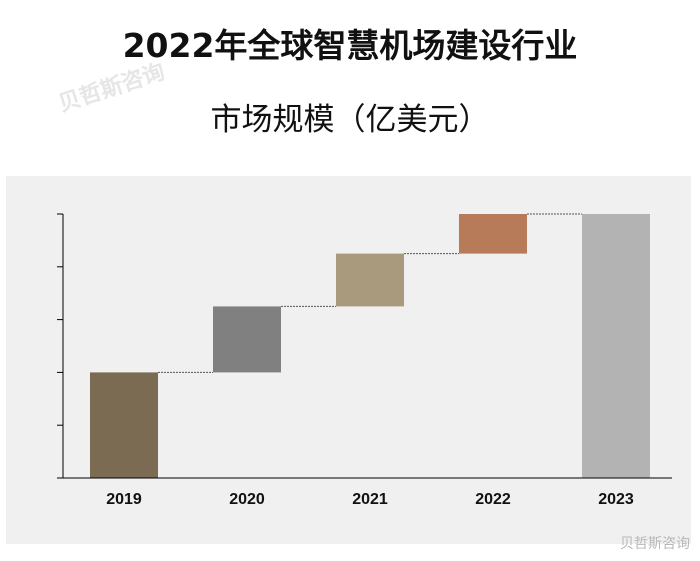  Describe the element at coordinates (493, 499) in the screenshot. I see `x-tick-label-2022: 2022` at that location.